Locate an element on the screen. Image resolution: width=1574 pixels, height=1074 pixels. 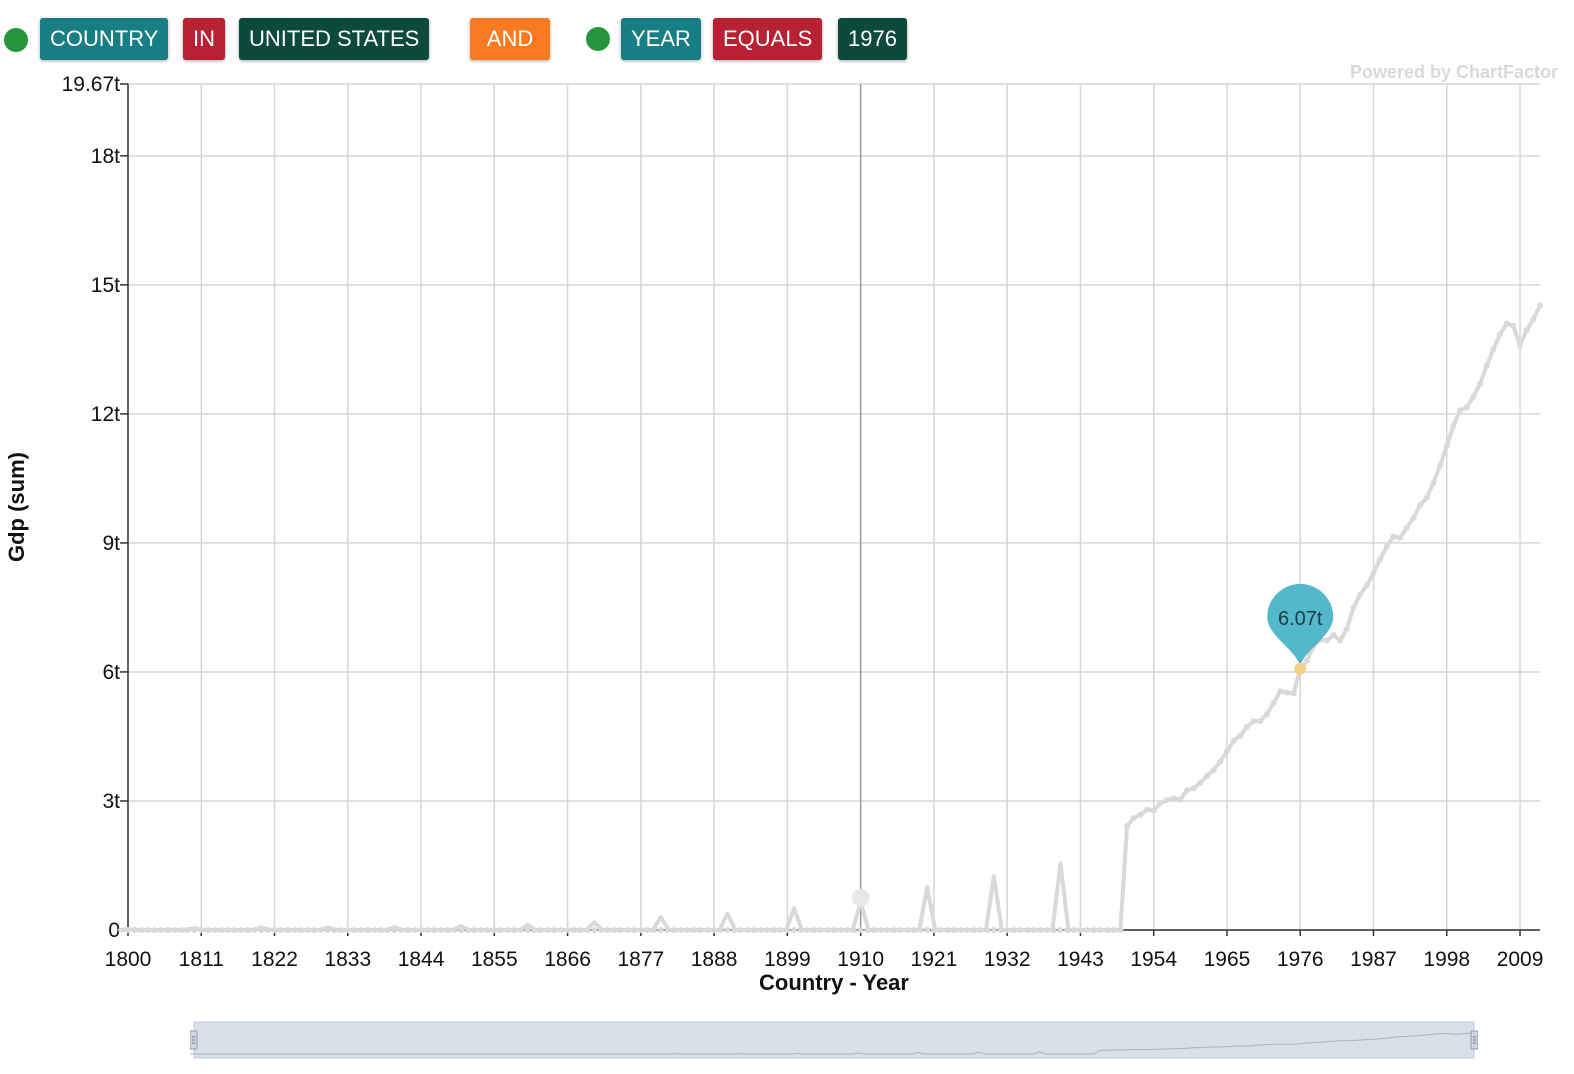
highlight-pin is located at coordinates (1300, 624).